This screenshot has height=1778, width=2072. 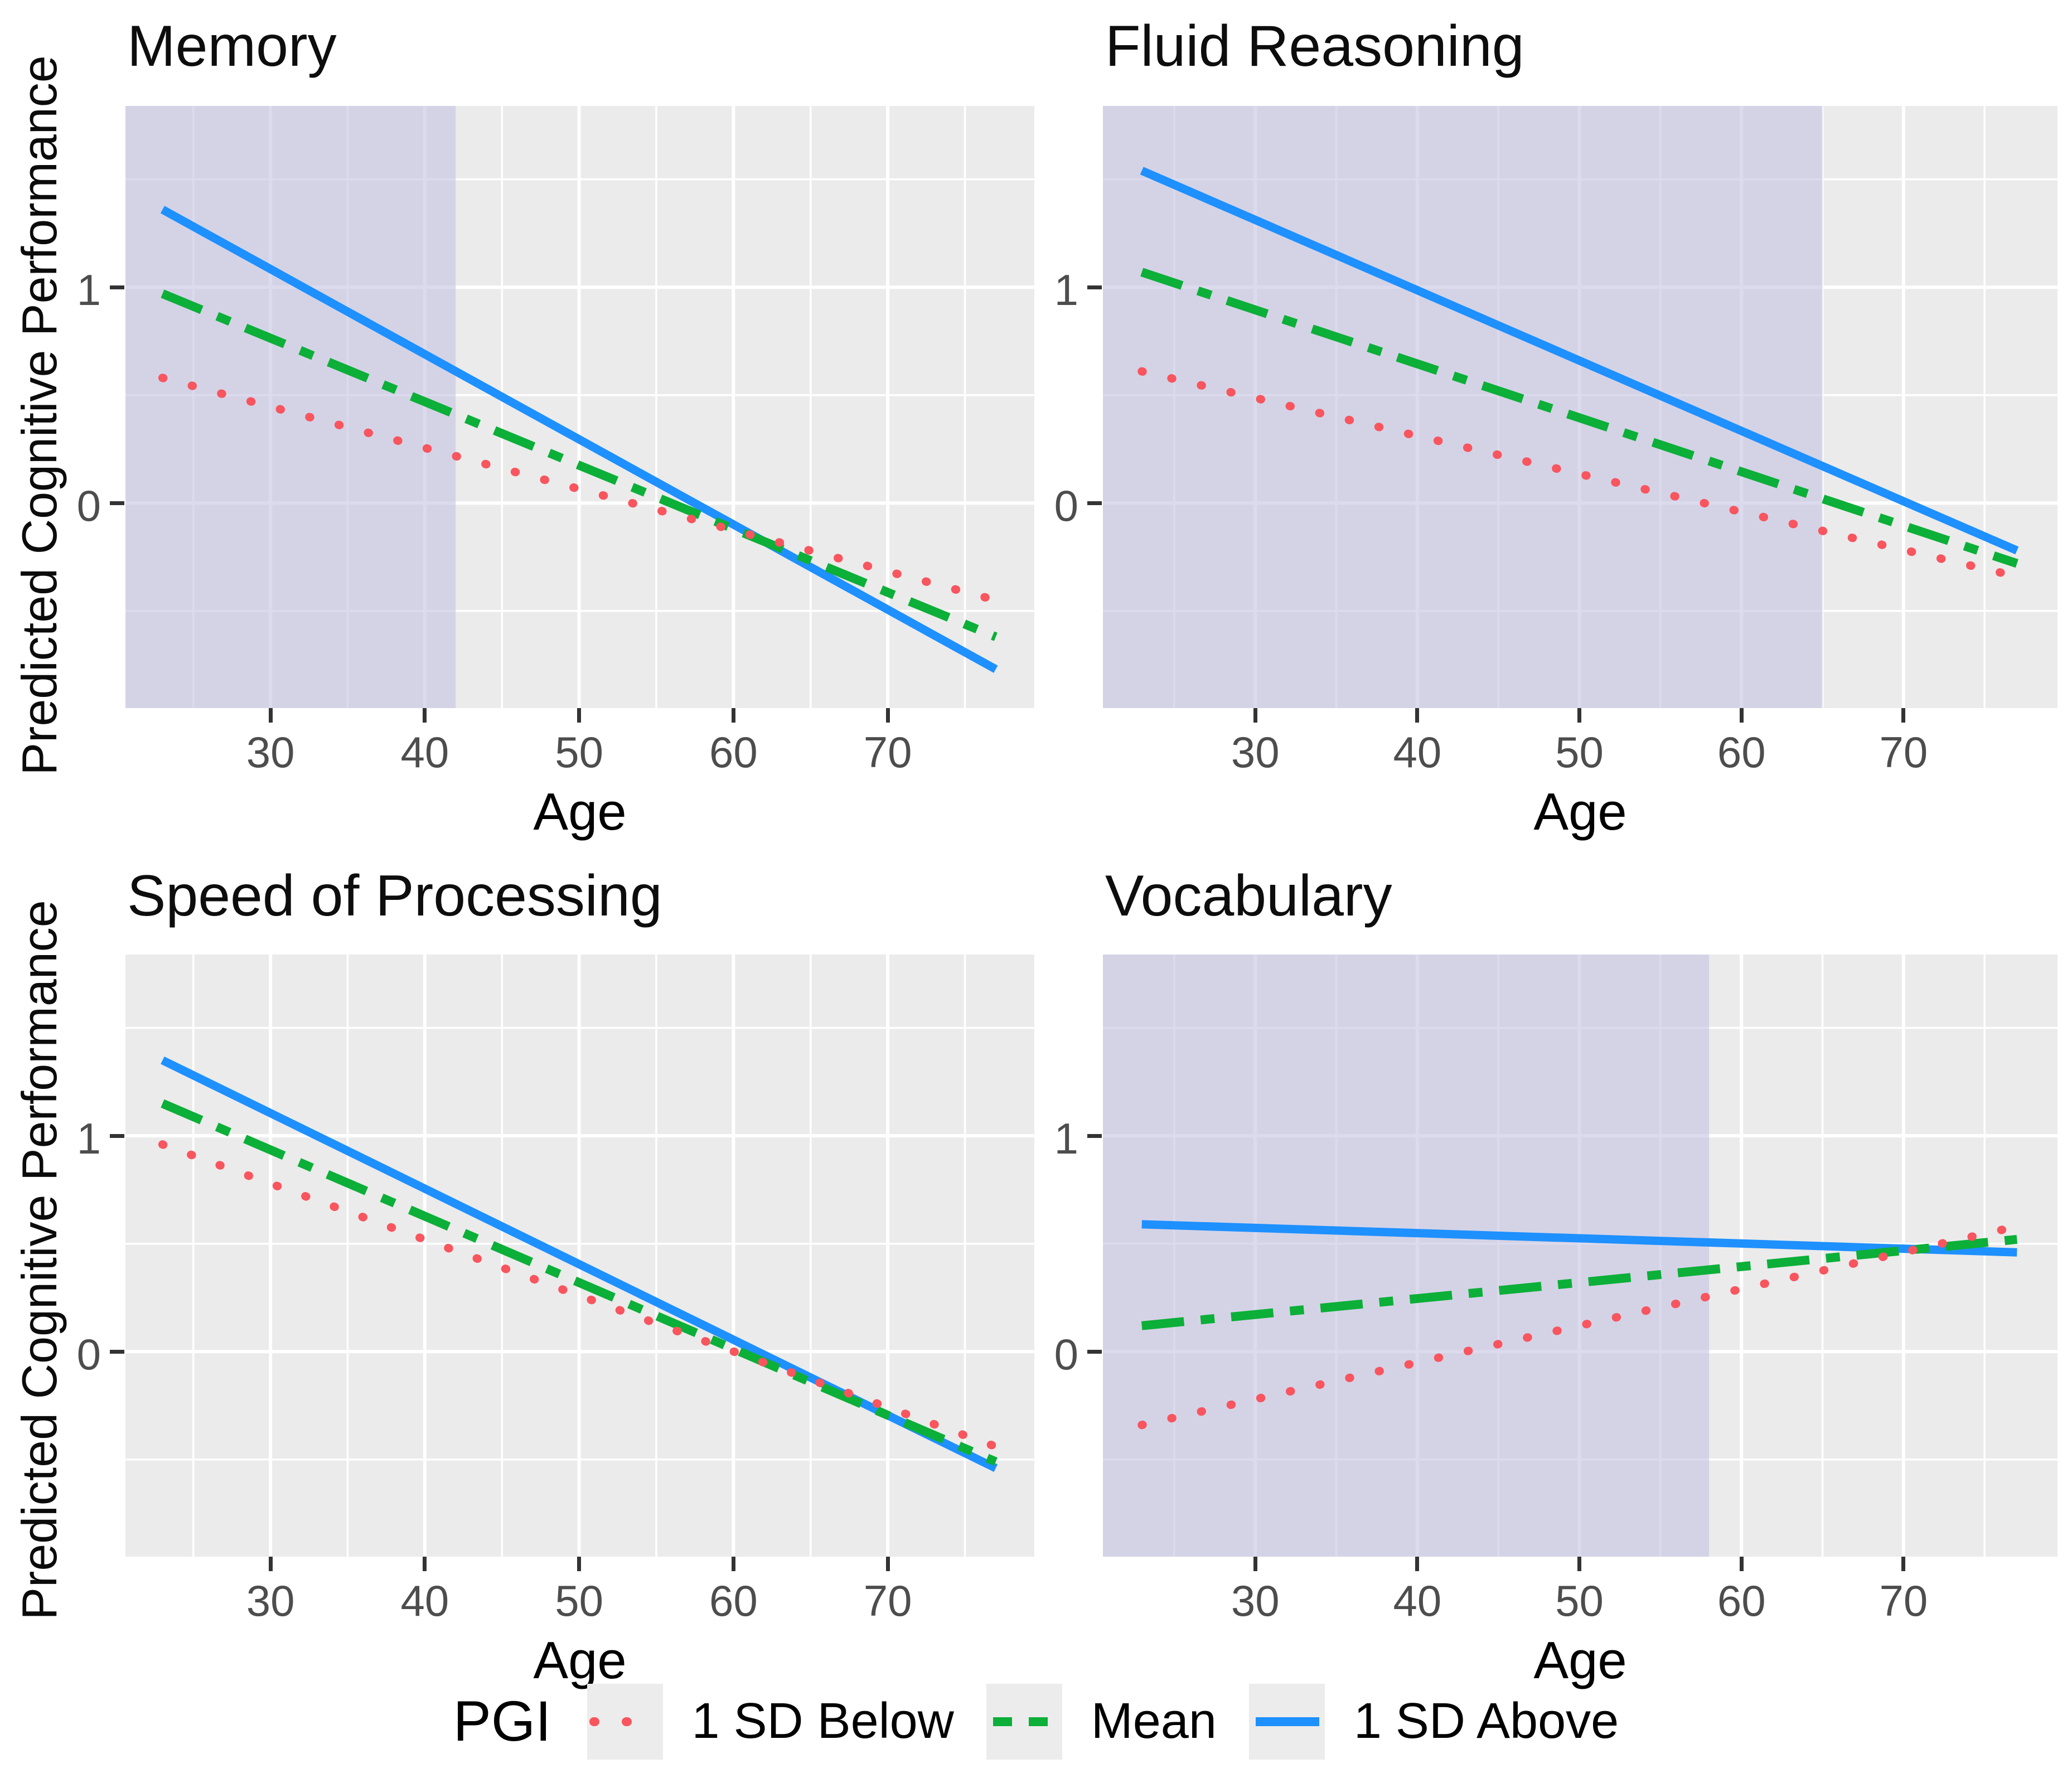 I want to click on plot-panel-speed-of-processing, so click(x=579, y=1256).